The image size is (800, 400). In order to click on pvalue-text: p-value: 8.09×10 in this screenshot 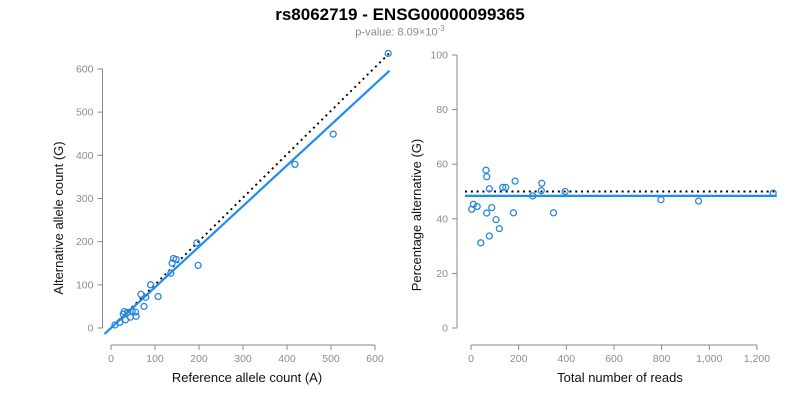, I will do `click(396, 32)`.